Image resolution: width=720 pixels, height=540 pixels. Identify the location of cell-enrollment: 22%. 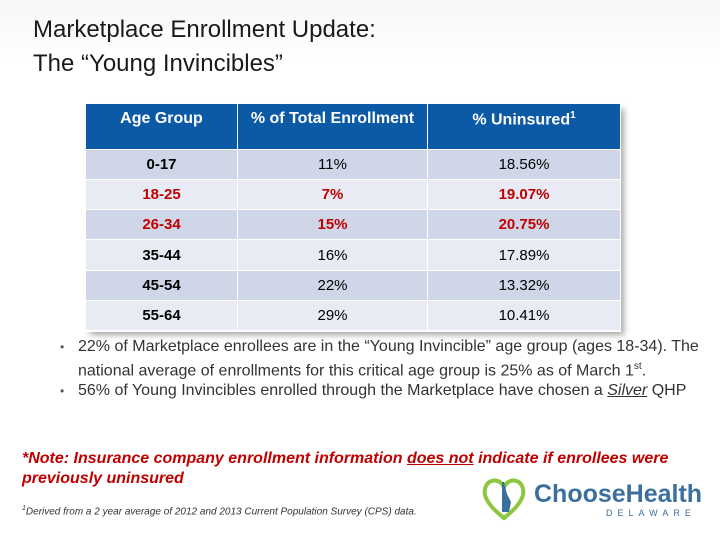
(332, 285).